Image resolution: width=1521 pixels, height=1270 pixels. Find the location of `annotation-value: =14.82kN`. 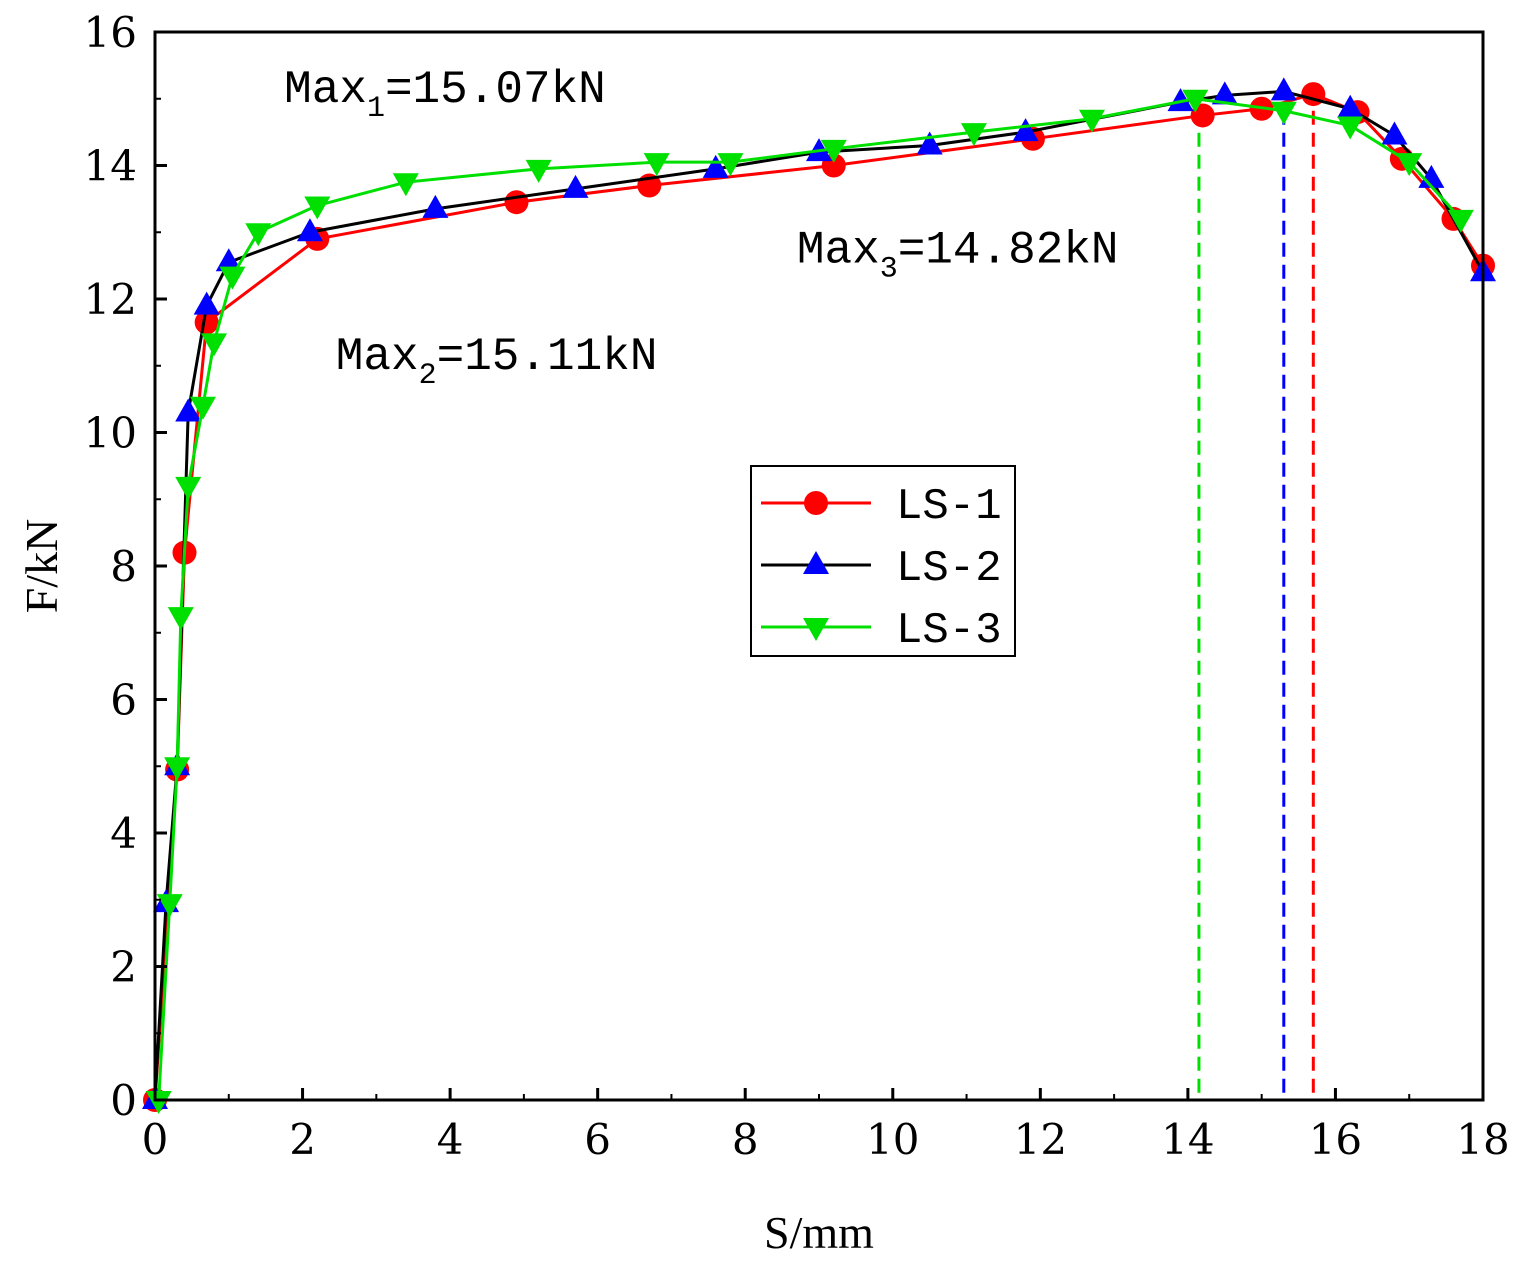

annotation-value: =14.82kN is located at coordinates (1008, 250).